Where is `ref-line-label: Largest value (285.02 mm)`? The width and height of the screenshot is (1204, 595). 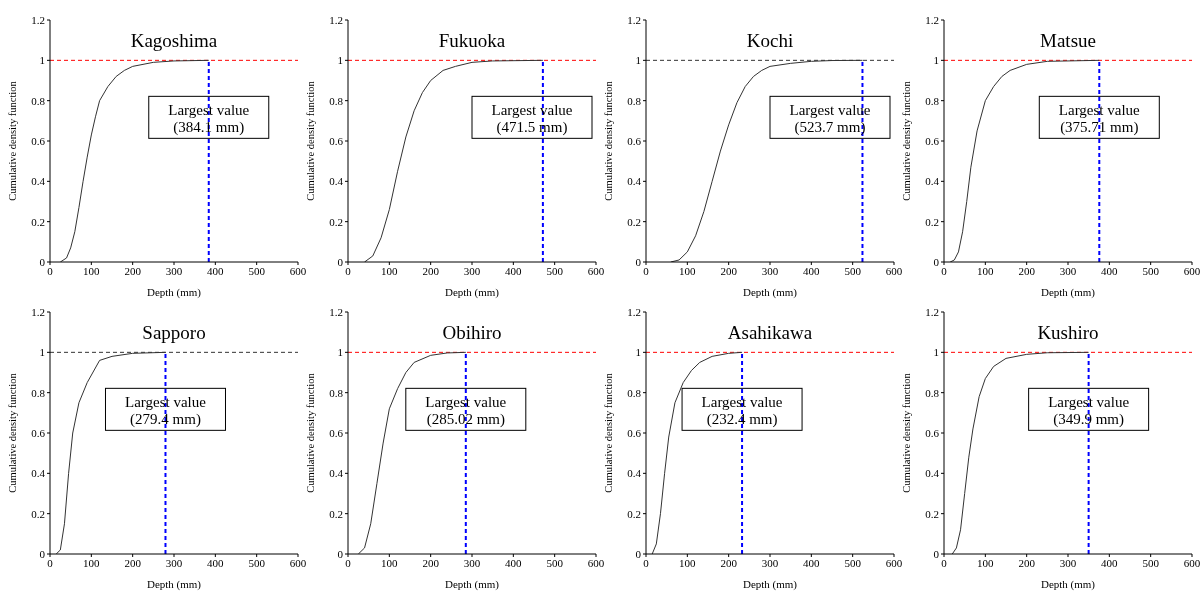
ref-line-label: Largest value (285.02 mm) is located at coordinates (466, 411).